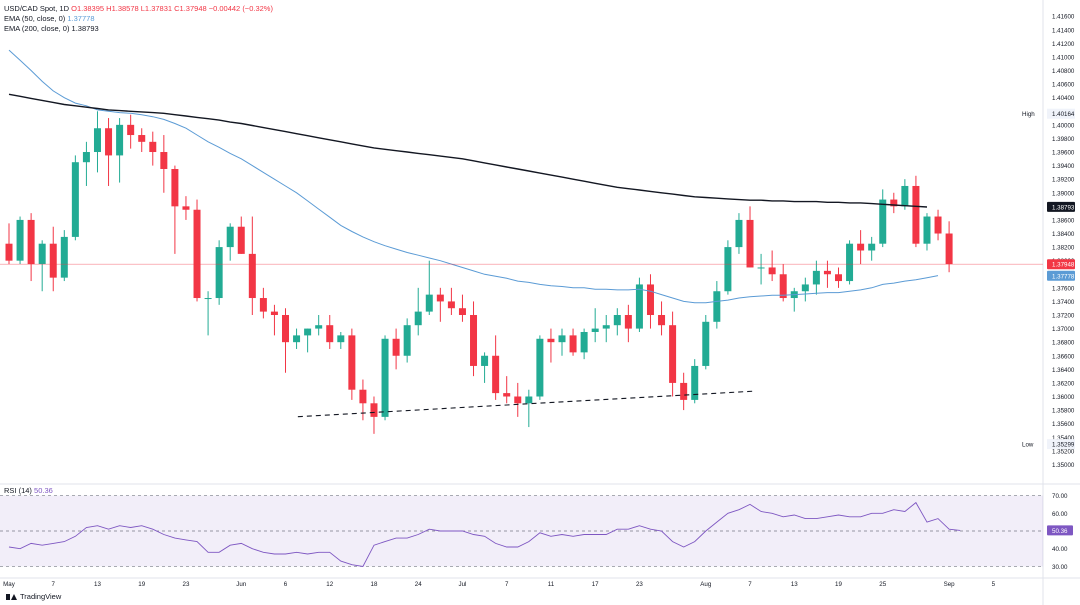  What do you see at coordinates (35, 18) in the screenshot?
I see `ema50-label: EMA (50, close, 0)` at bounding box center [35, 18].